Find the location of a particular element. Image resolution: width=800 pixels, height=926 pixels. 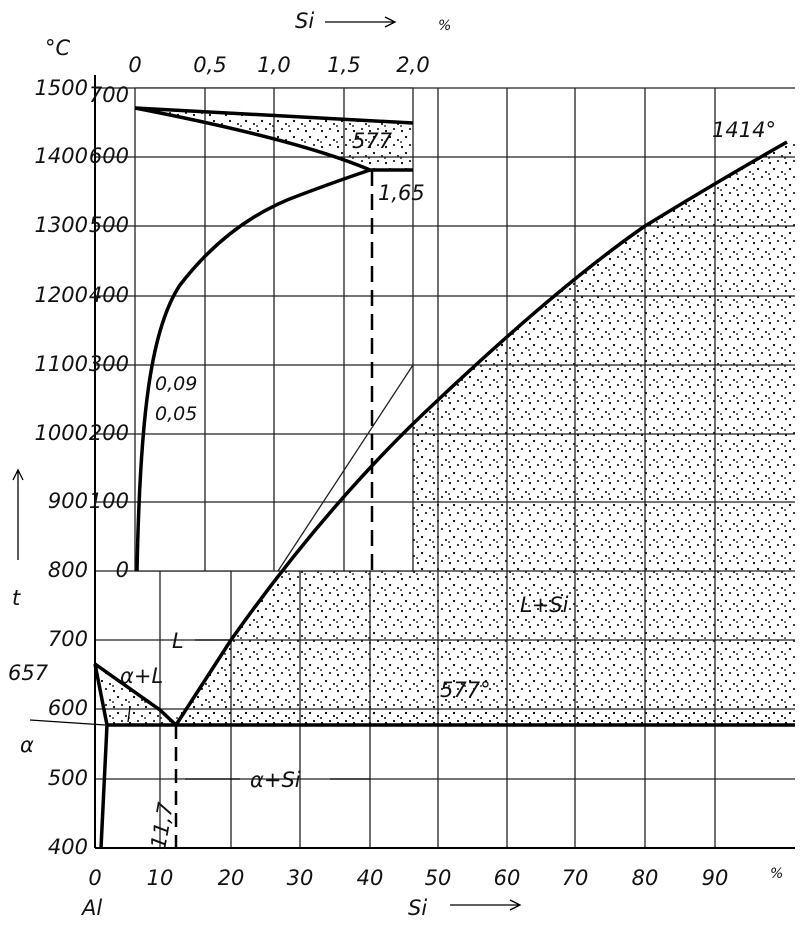

x-tick-label: 50 is located at coordinates (438, 878).